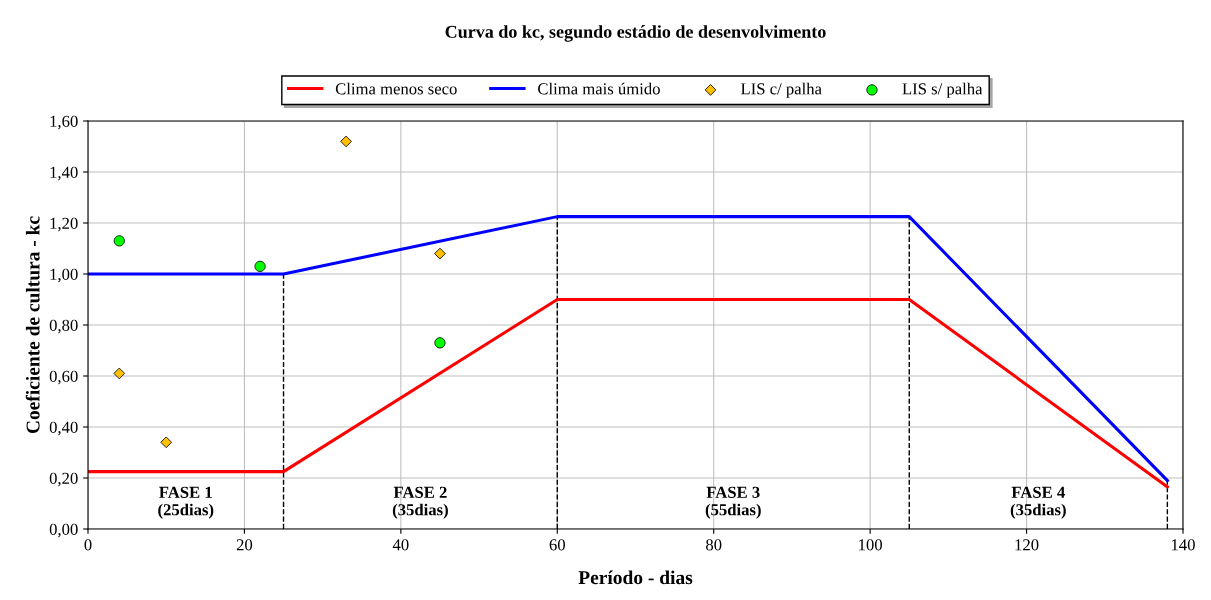 This screenshot has height=600, width=1211. Describe the element at coordinates (63, 326) in the screenshot. I see `y-tick-label: 0,80` at that location.